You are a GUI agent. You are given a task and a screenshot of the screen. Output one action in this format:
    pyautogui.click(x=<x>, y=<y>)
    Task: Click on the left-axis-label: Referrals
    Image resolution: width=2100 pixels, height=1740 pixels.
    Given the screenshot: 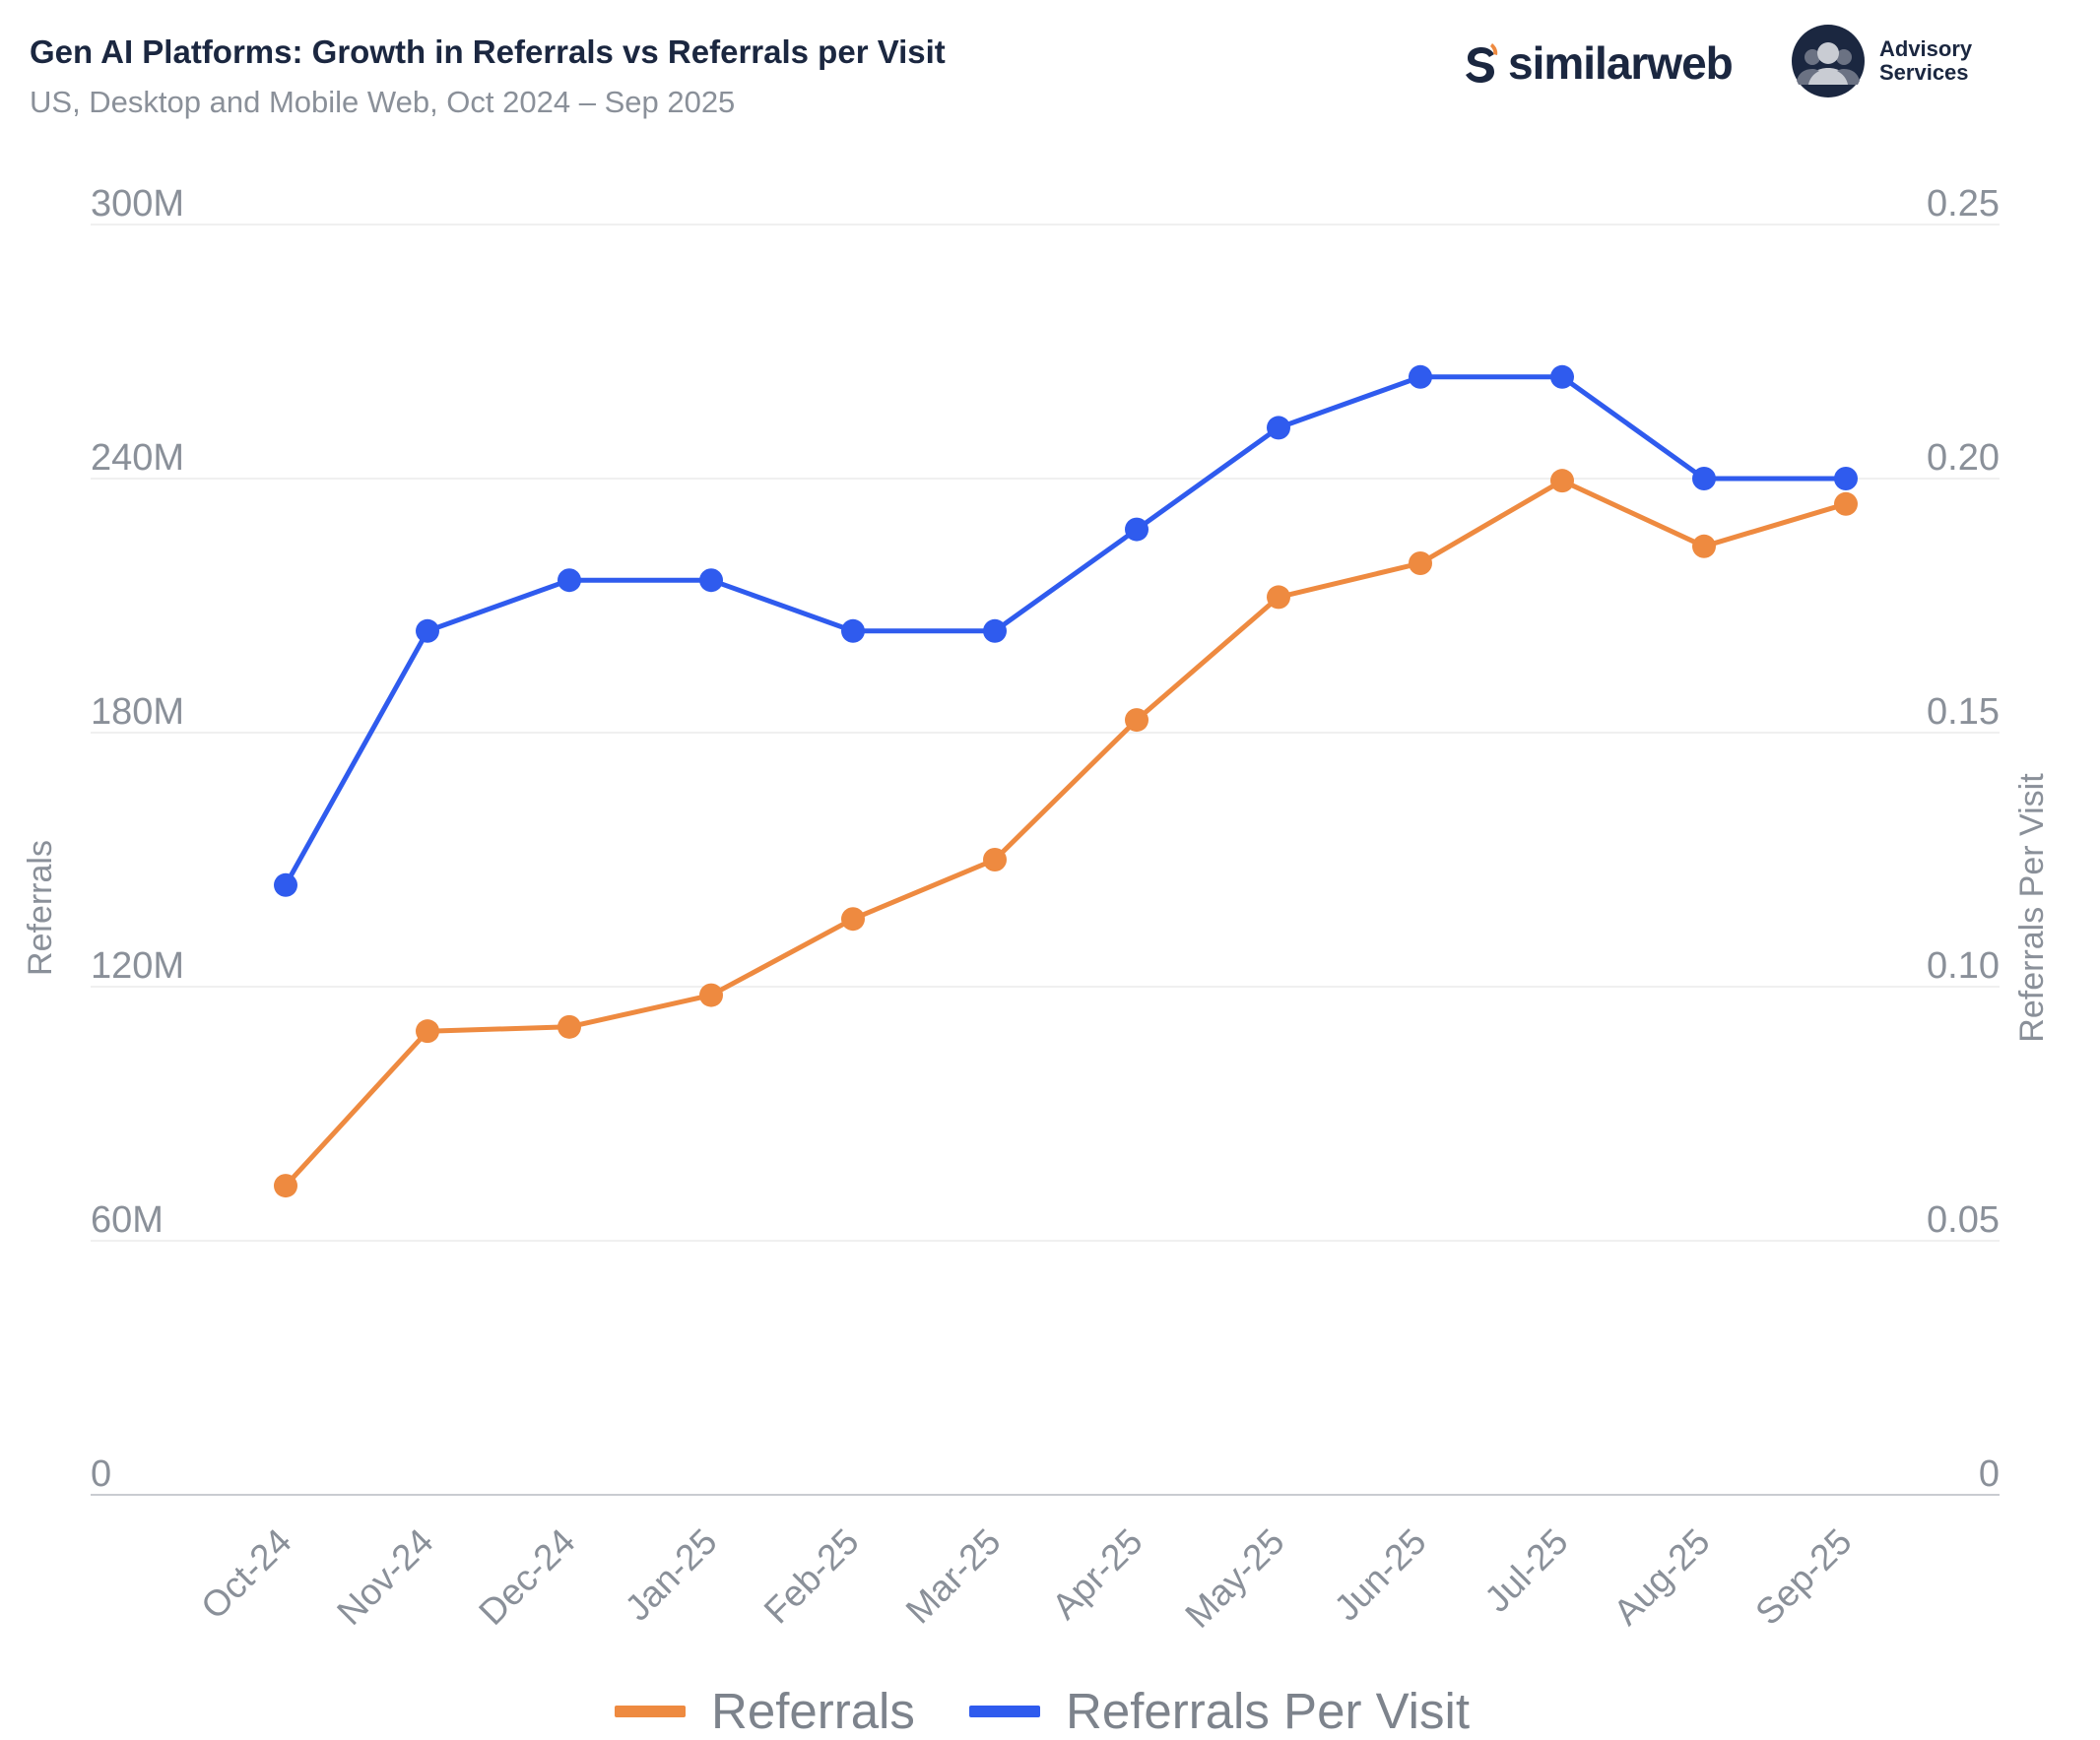 What is the action you would take?
    pyautogui.click(x=40, y=908)
    